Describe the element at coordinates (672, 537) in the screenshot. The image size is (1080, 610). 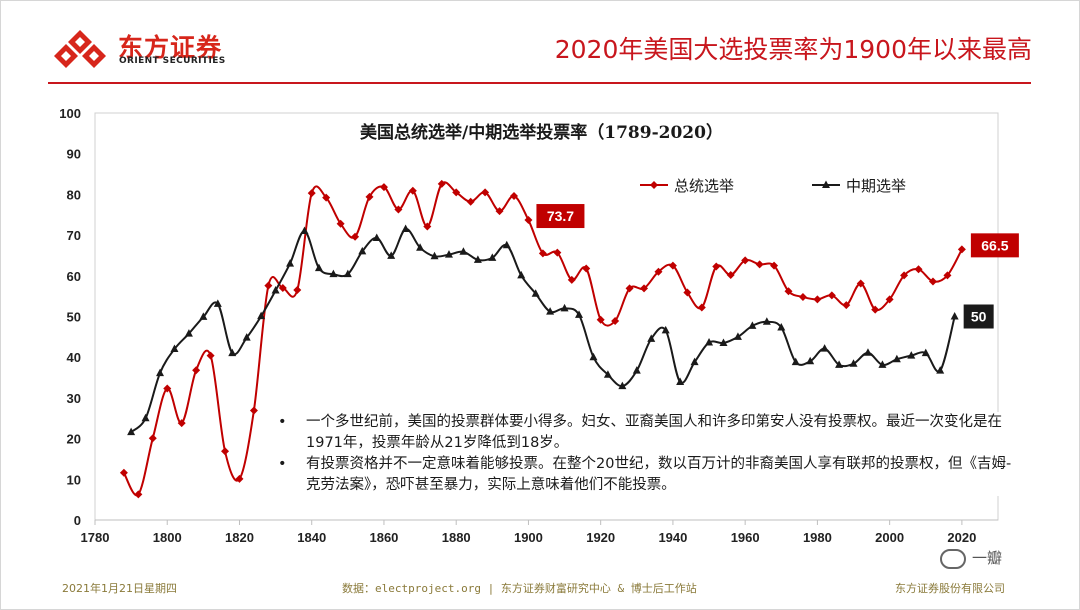
I see `x-tick-label: 1940` at that location.